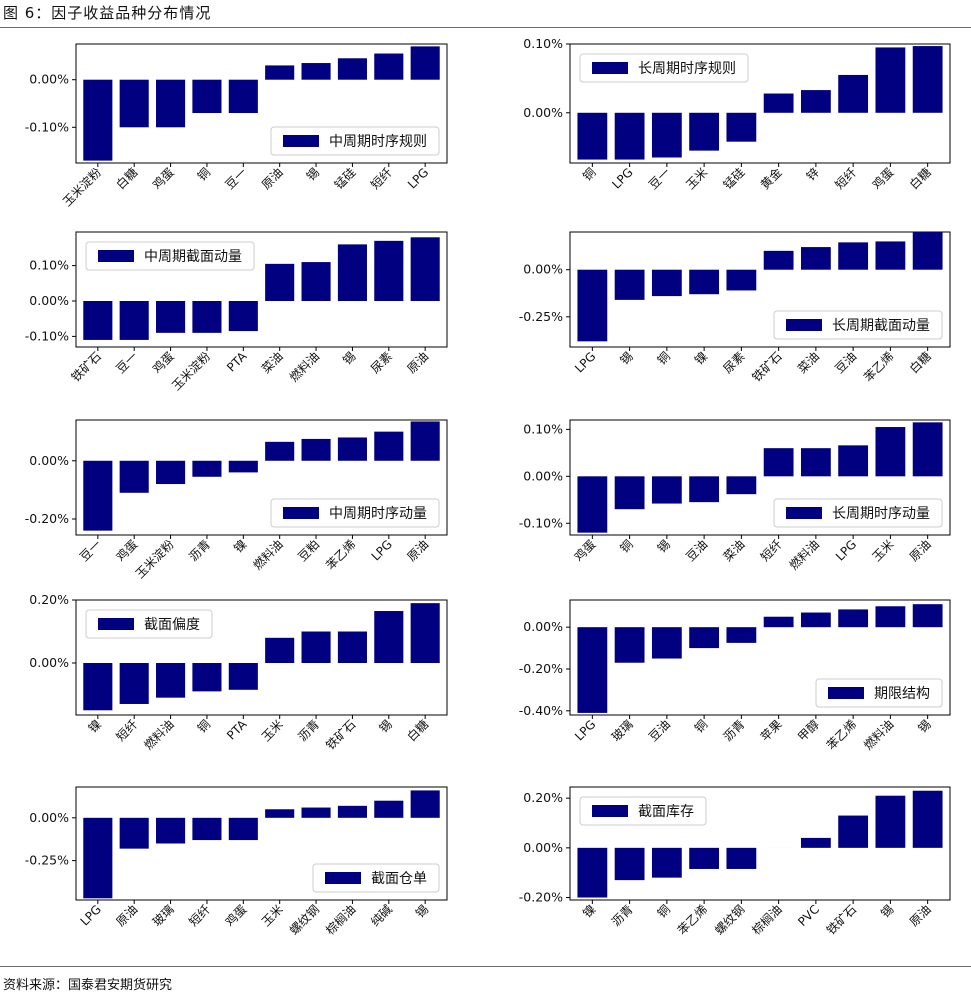 This screenshot has height=998, width=971. I want to click on x-tick-label: 豆一, so click(90, 550).